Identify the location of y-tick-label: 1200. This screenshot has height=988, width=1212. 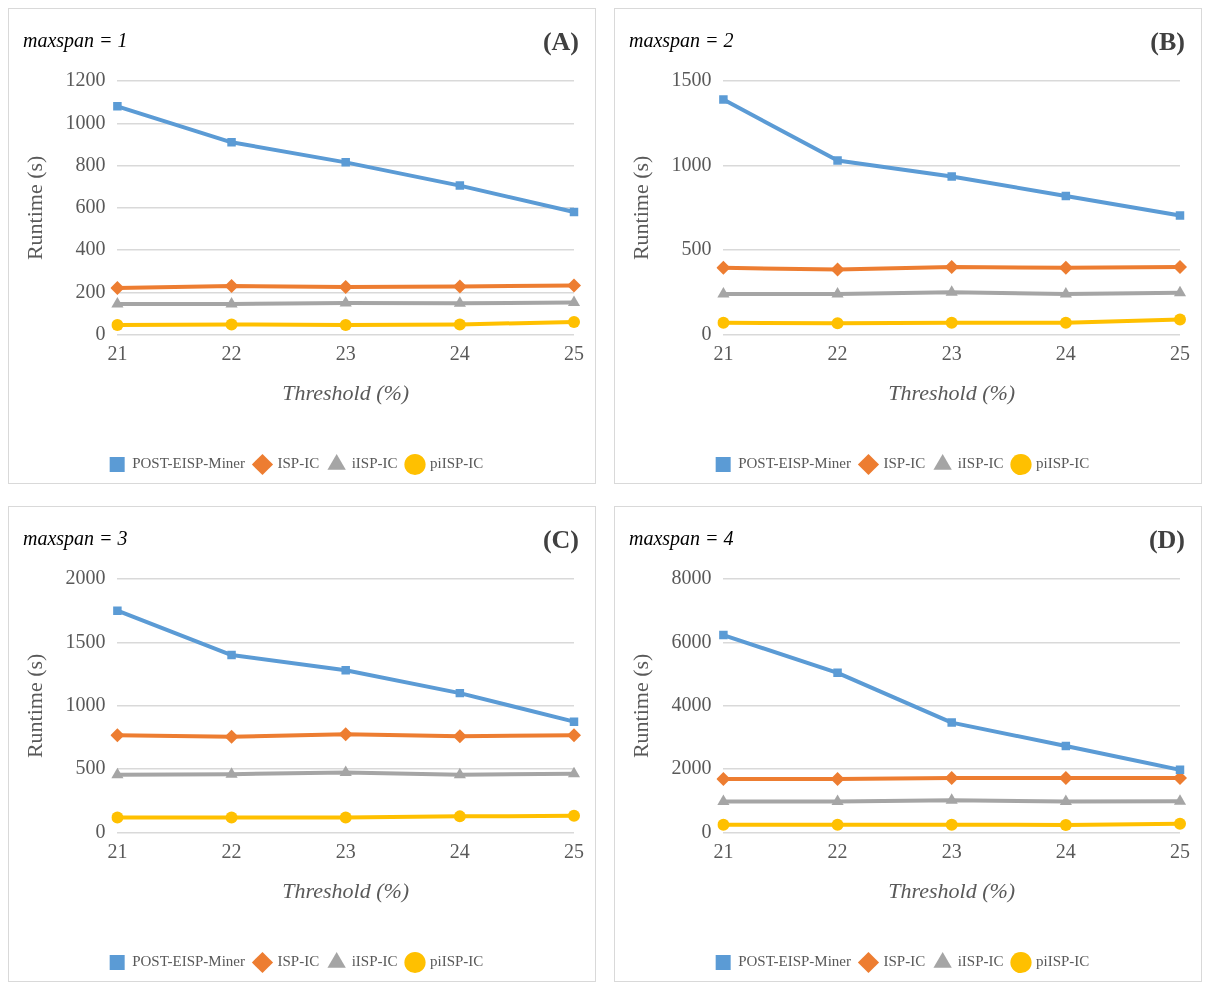
(85, 79).